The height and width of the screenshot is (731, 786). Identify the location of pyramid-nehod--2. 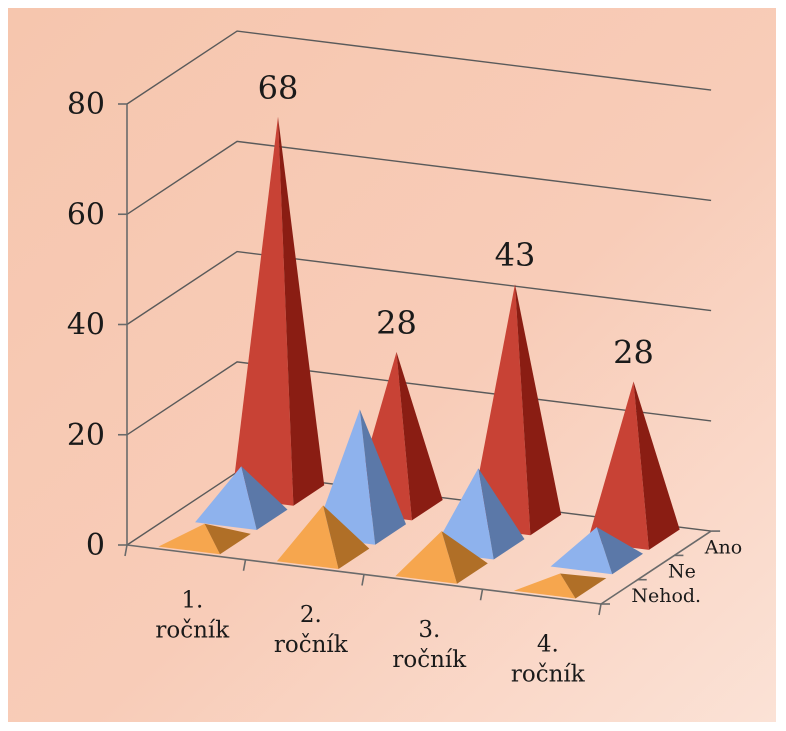
(323, 537).